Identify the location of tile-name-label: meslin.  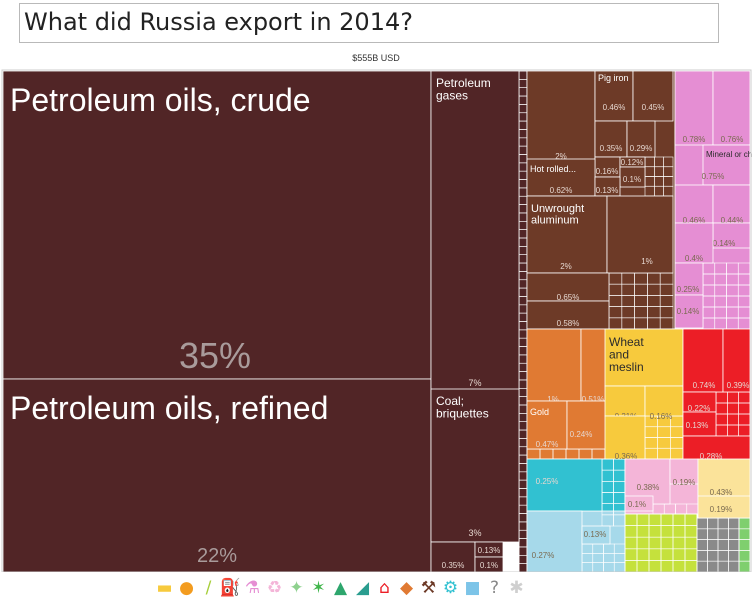
(626, 367).